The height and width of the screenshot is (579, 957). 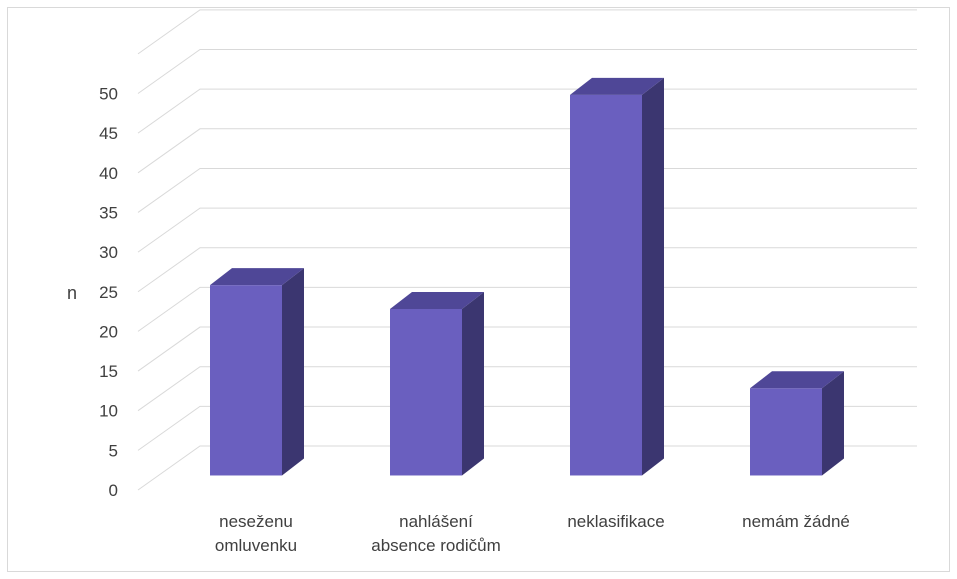 What do you see at coordinates (435, 533) in the screenshot?
I see `category-label: nahlášení absence rodičům` at bounding box center [435, 533].